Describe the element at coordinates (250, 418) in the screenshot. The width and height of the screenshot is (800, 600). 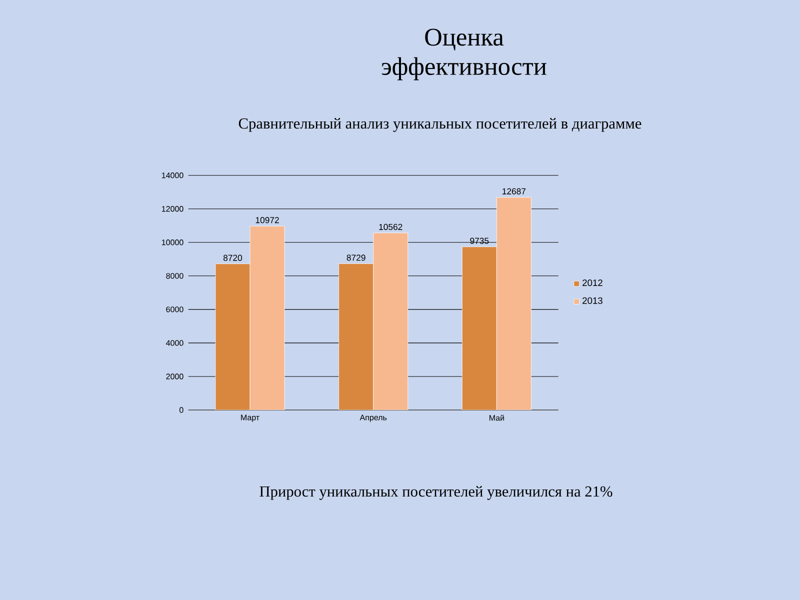
I see `x-tick-label: Март` at that location.